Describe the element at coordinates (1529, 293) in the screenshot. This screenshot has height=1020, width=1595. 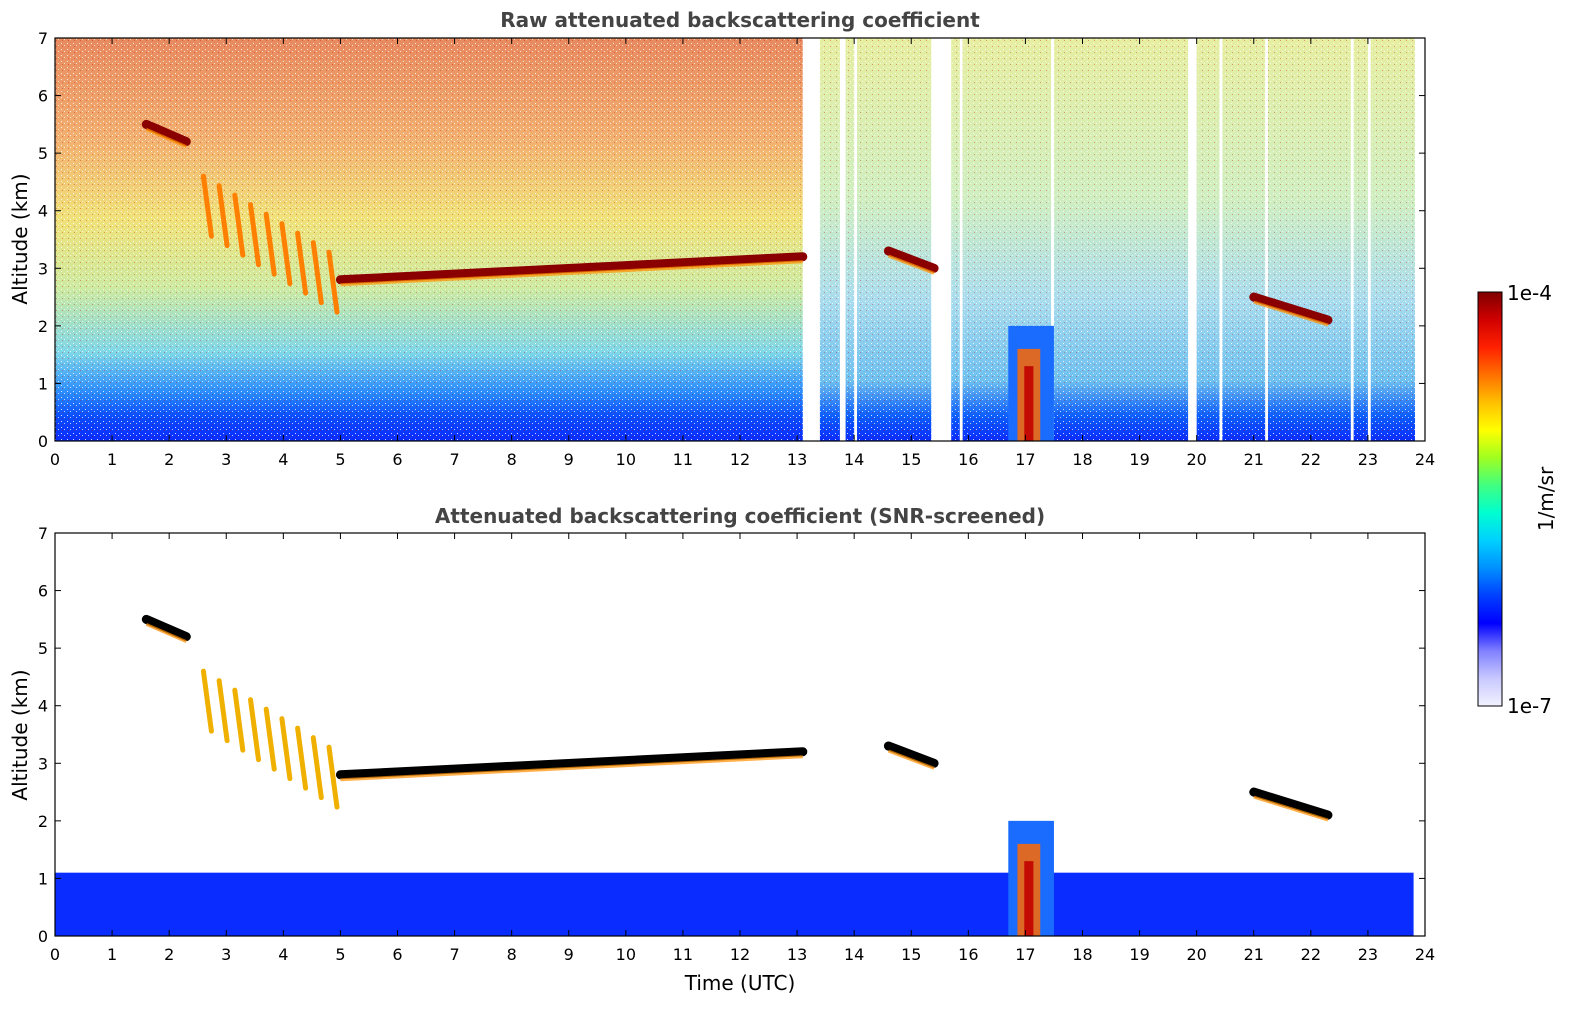
I see `colorbar-max-label: 1e-4` at that location.